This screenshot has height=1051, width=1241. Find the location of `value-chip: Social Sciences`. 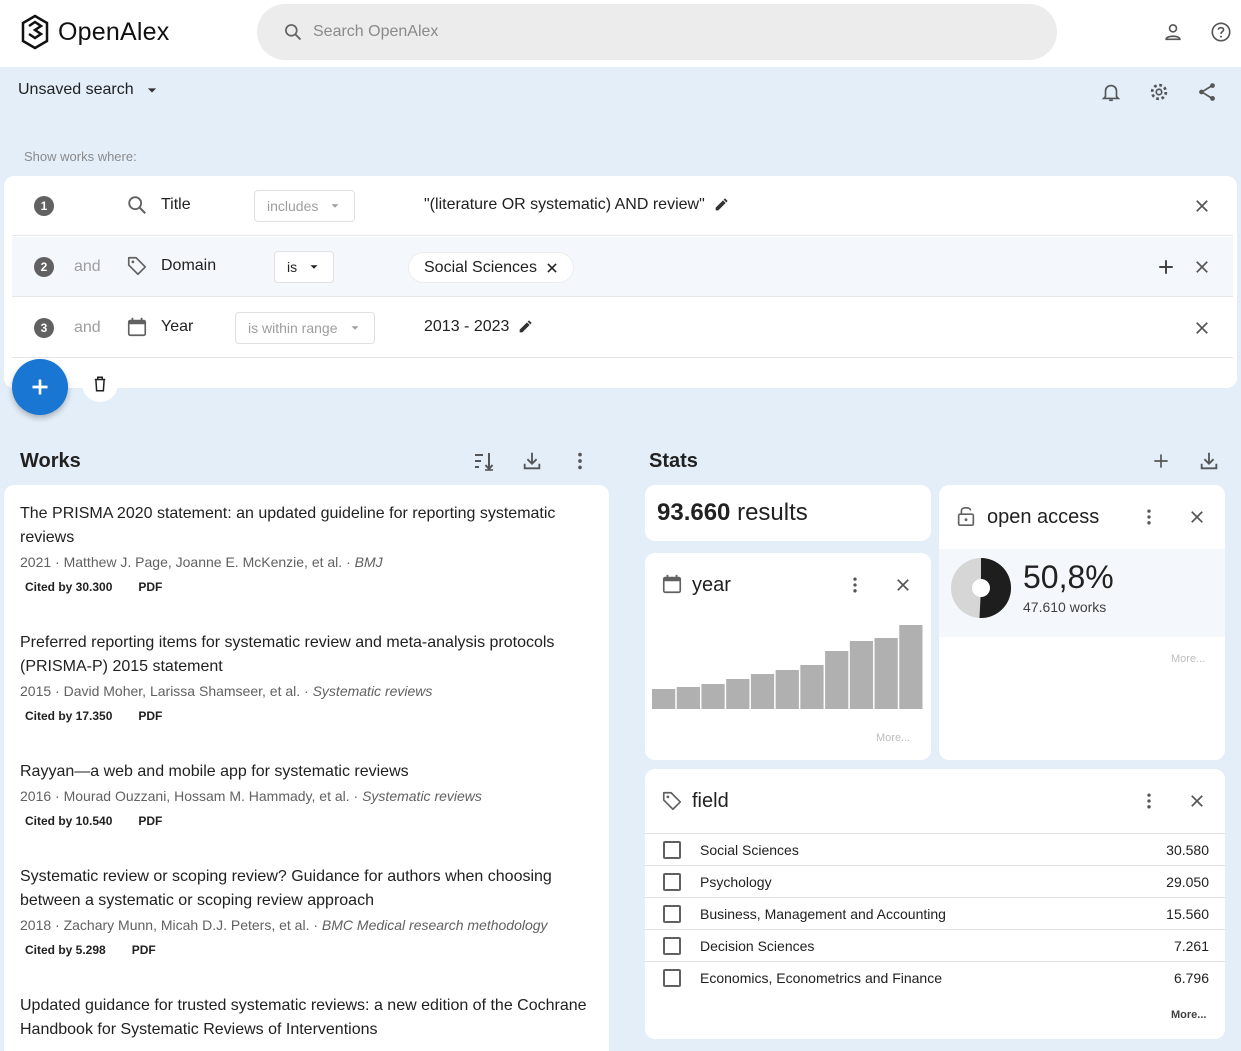

value-chip: Social Sciences is located at coordinates (491, 267).